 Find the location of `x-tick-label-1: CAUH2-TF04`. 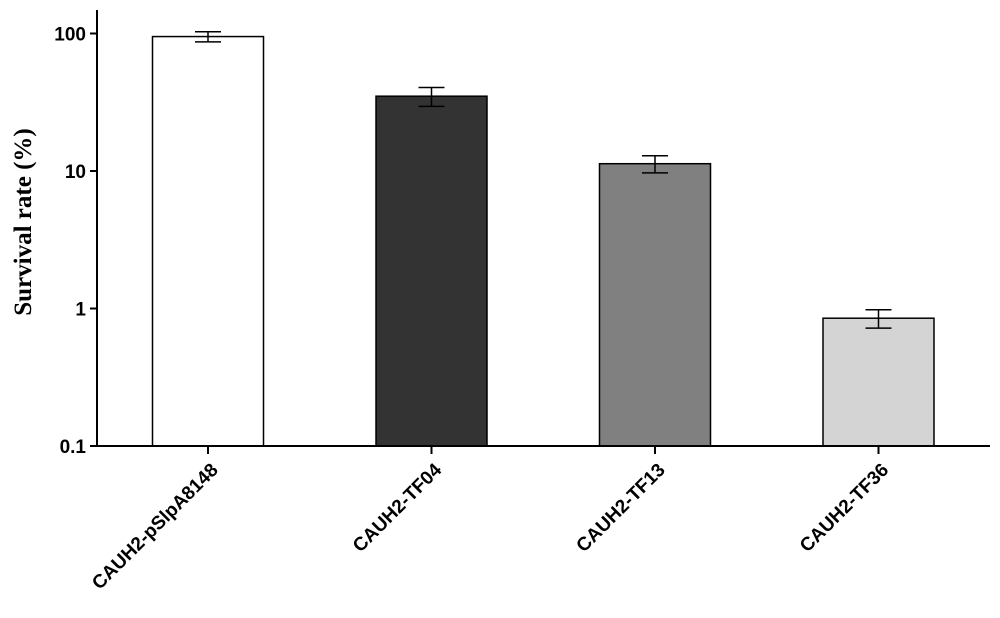

x-tick-label-1: CAUH2-TF04 is located at coordinates (397, 507).